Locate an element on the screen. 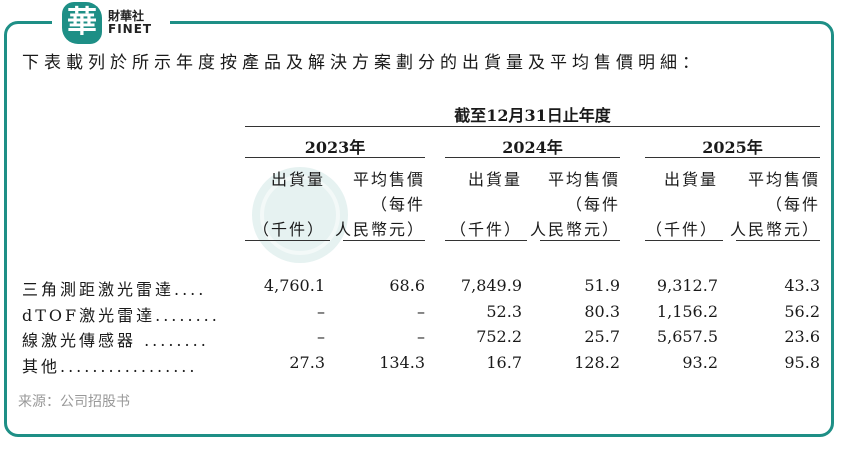 This screenshot has height=461, width=841. year-header: 2023年 is located at coordinates (335, 147).